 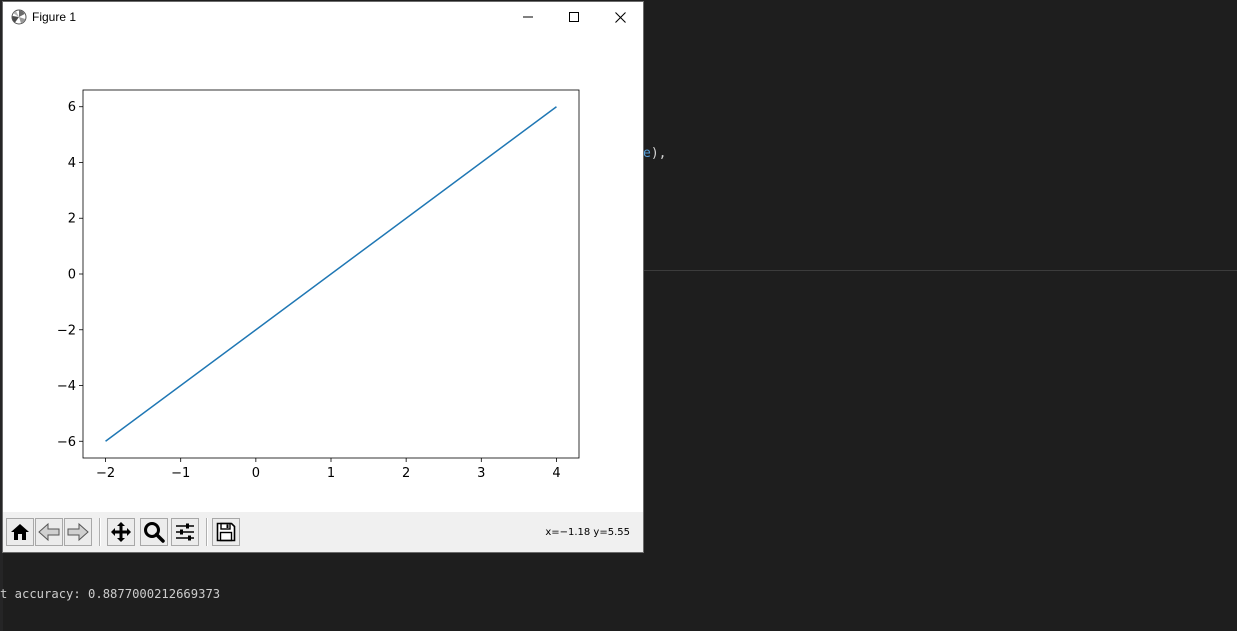 I want to click on x-tick-label: 3, so click(x=481, y=473).